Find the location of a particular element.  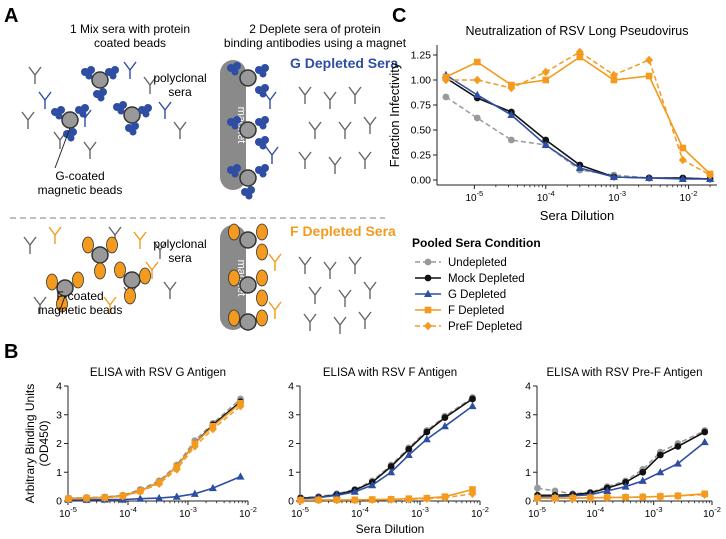

step2-title-line1: 2 Deplete sera of protein is located at coordinates (314, 29).